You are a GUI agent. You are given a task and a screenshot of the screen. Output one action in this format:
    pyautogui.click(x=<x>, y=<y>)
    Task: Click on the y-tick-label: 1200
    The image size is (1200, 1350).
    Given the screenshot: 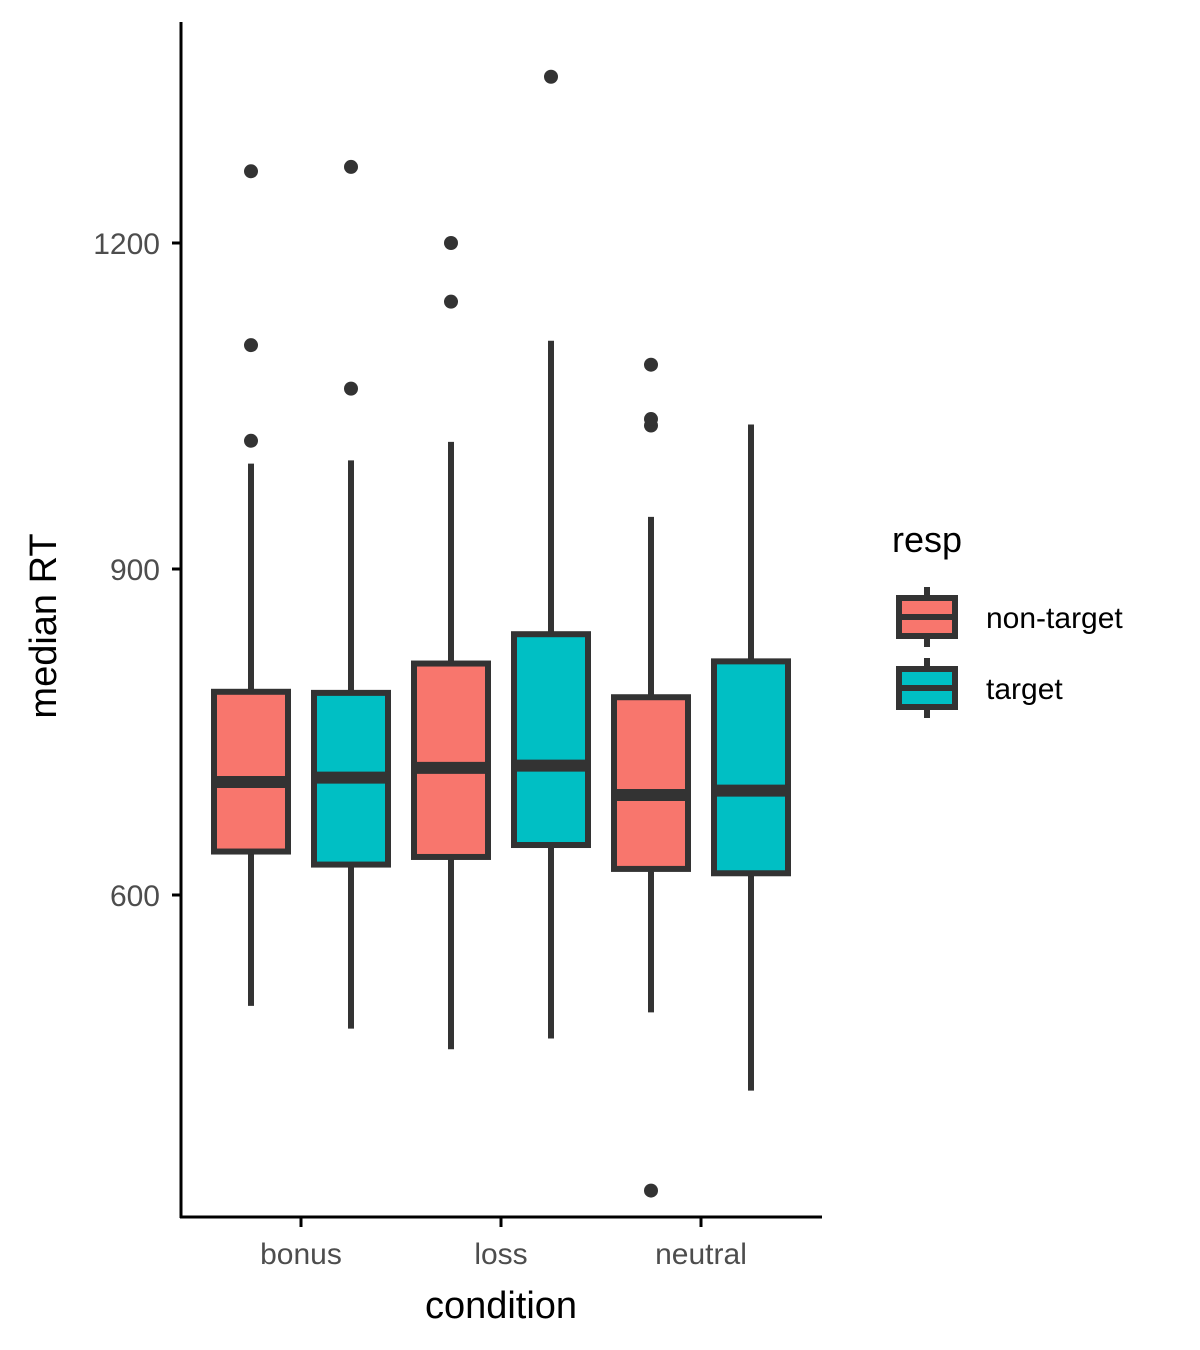 What is the action you would take?
    pyautogui.click(x=126, y=244)
    